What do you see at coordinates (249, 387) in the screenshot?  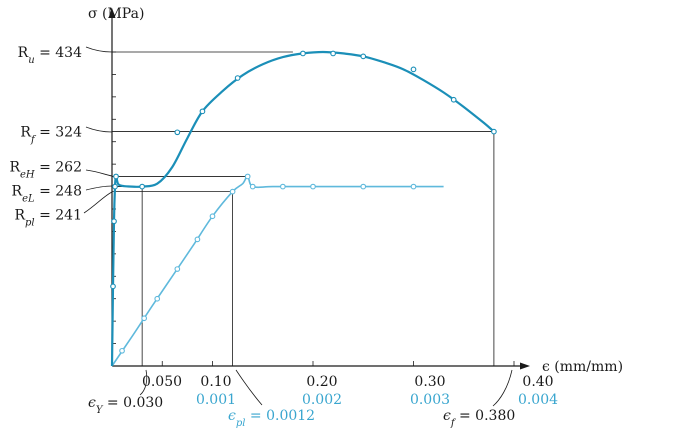 I see `leader-pl-strain` at bounding box center [249, 387].